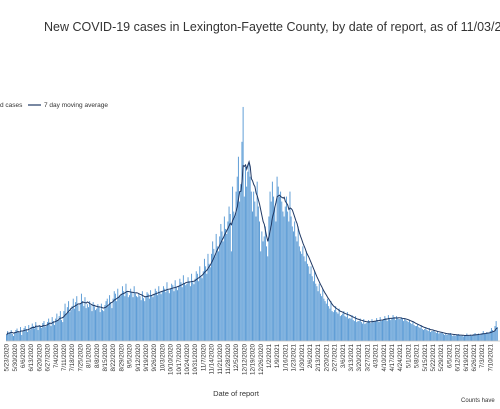 This screenshot has height=409, width=500. Describe the element at coordinates (458, 357) in the screenshot. I see `x-tick-label: 6/12/2021` at that location.